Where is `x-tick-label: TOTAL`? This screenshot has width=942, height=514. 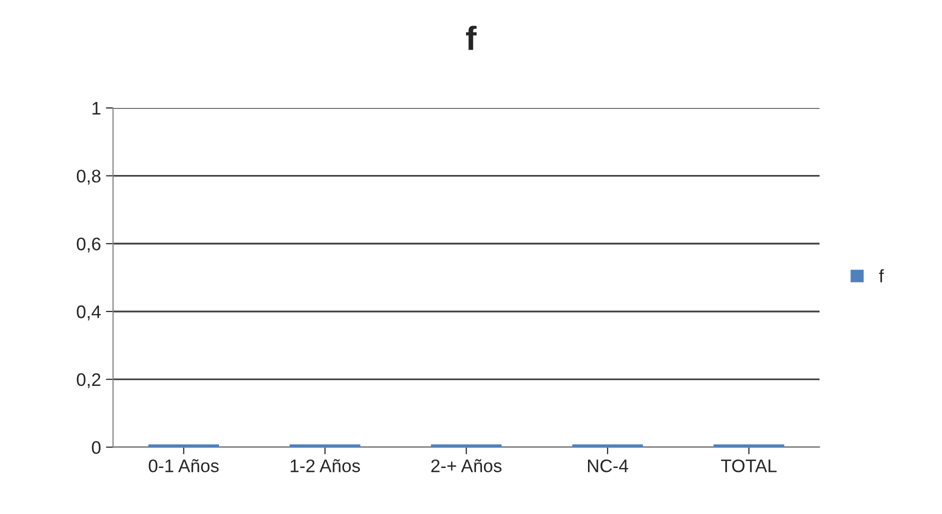
x-tick-label: TOTAL is located at coordinates (749, 465).